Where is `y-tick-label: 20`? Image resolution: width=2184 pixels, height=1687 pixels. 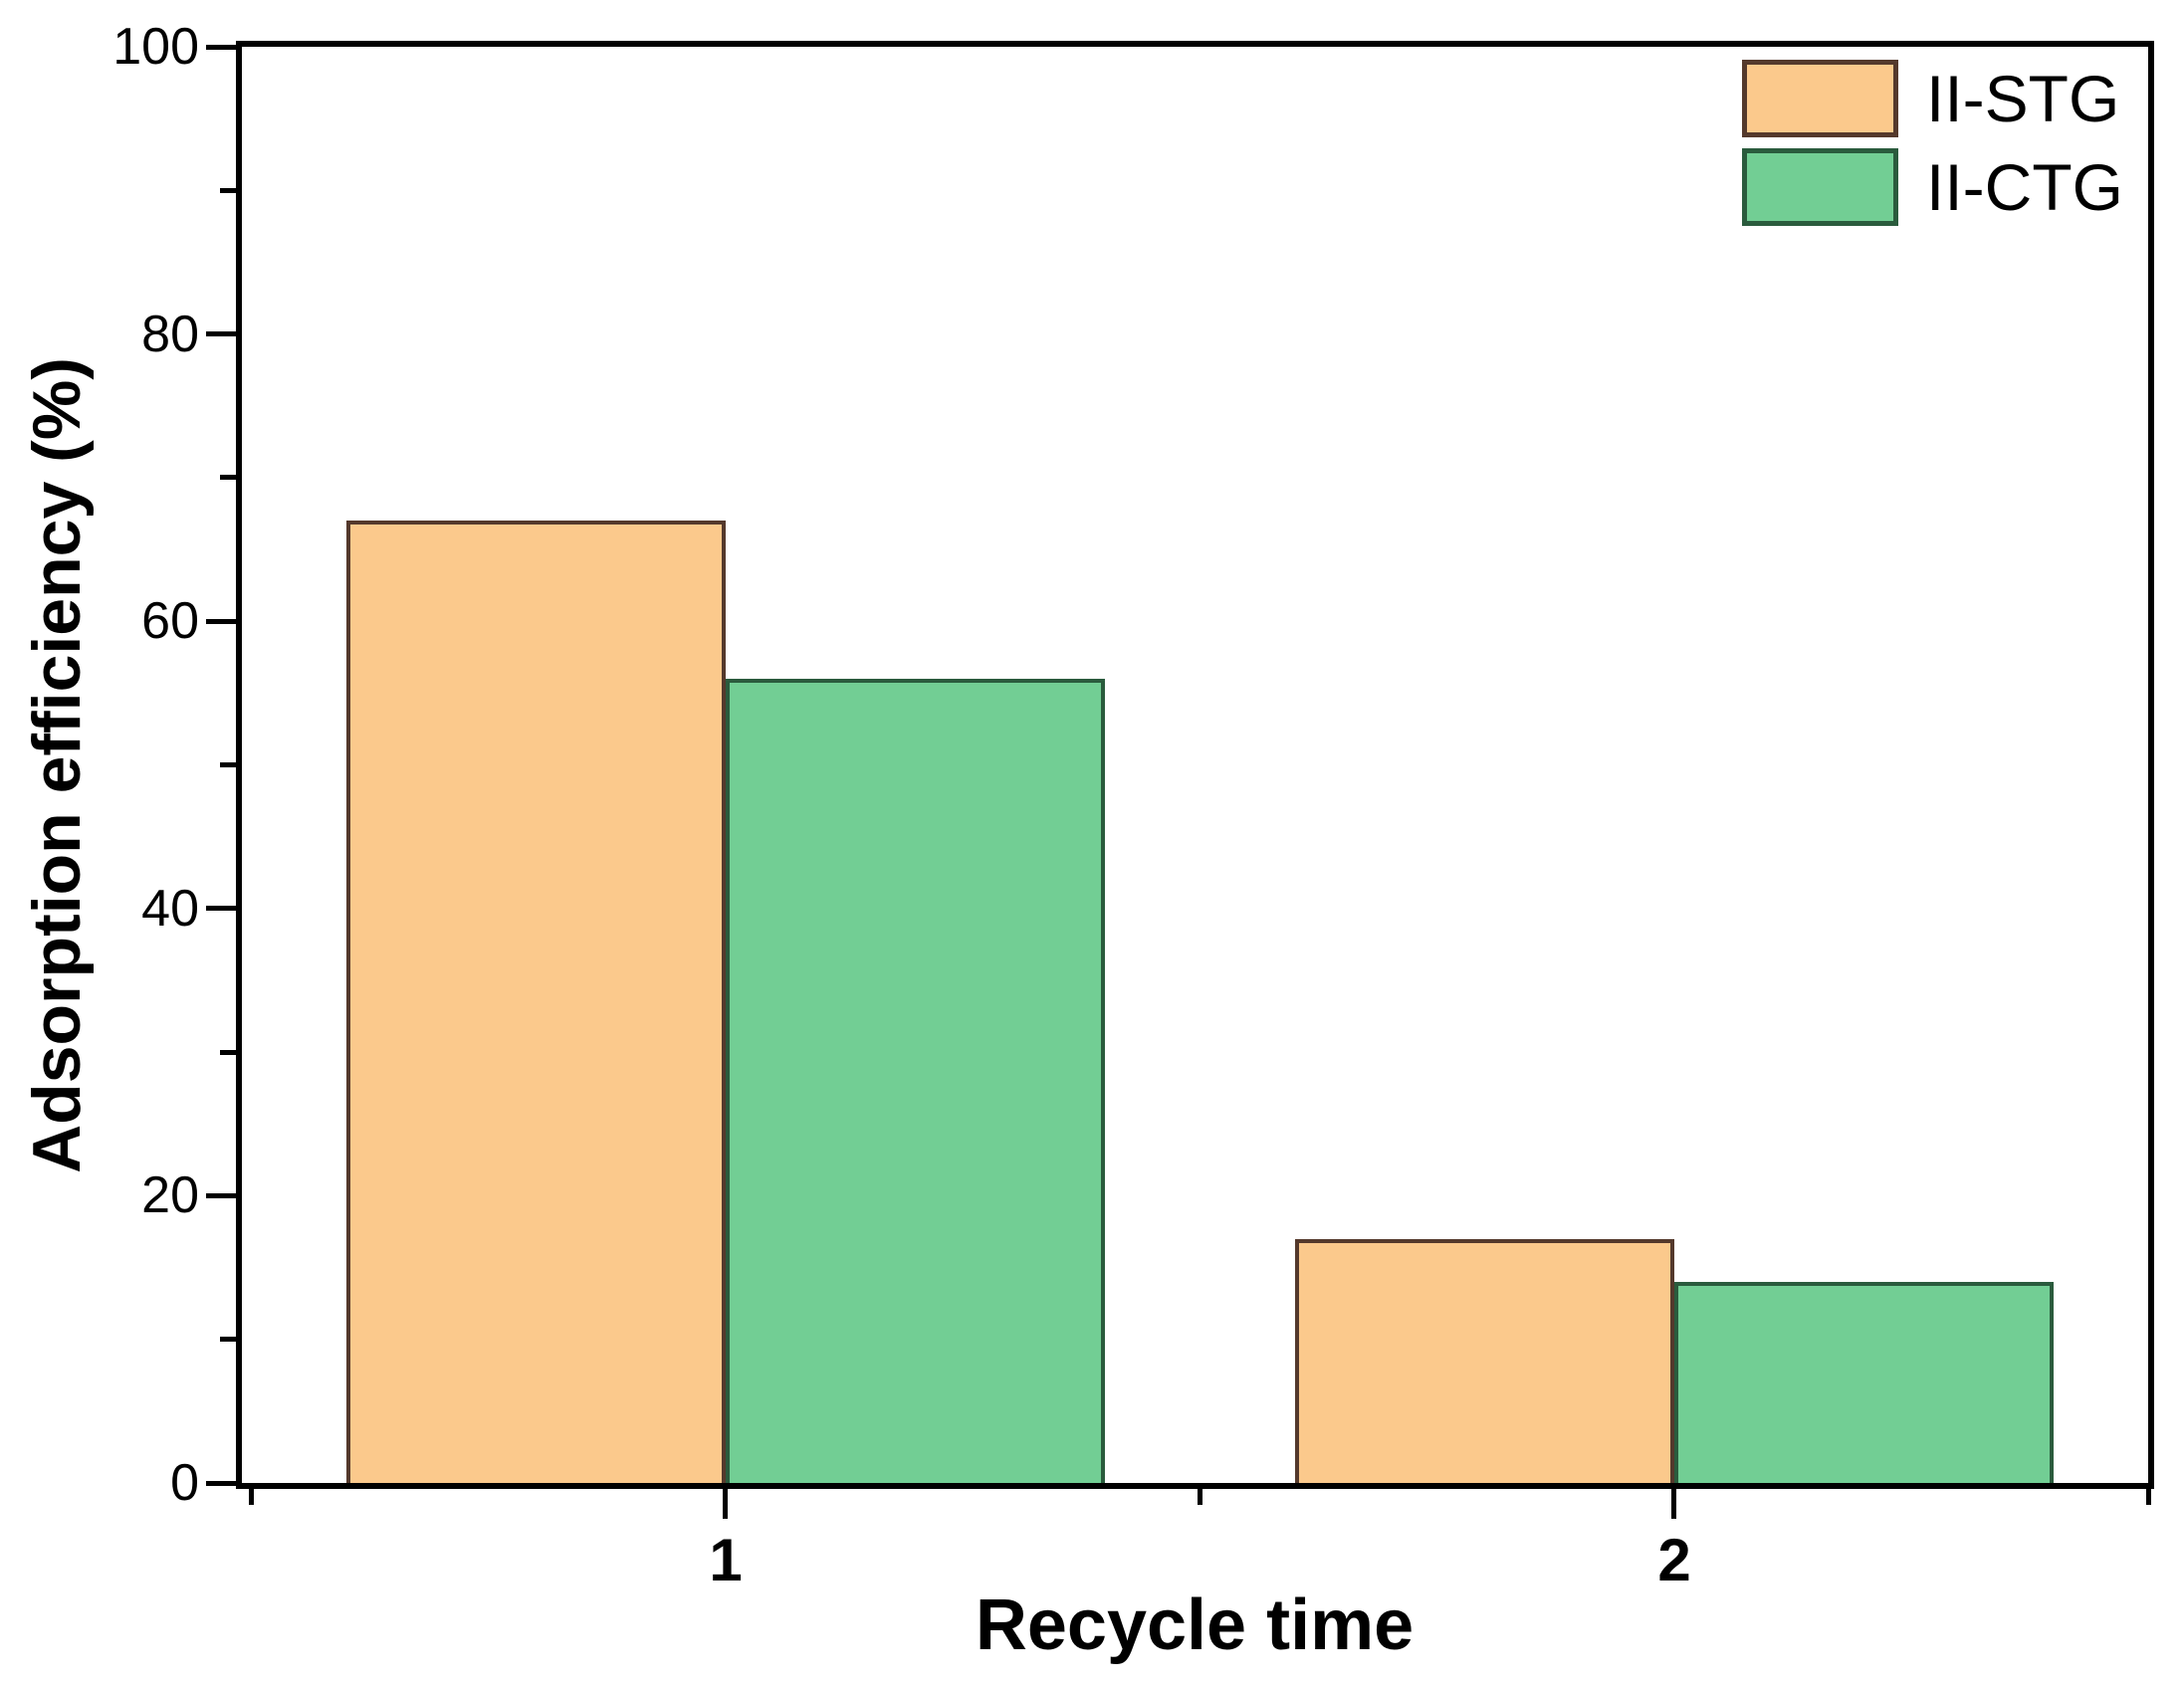
y-tick-label: 20 is located at coordinates (170, 1195).